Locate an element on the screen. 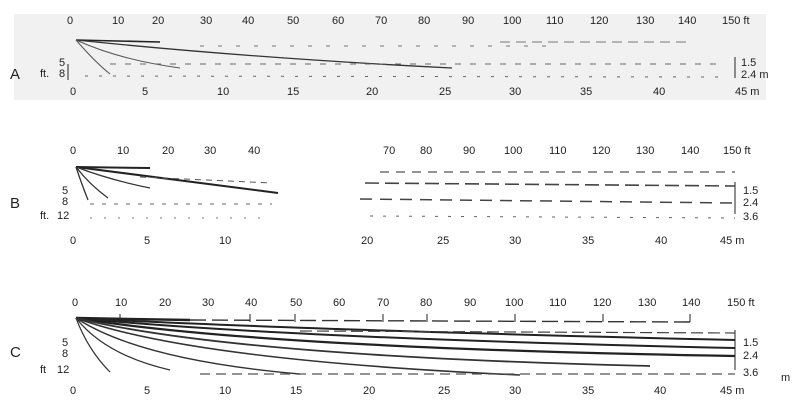 The image size is (800, 400). panel-b-depth-scale: 5 8 ft. 12 1.5 2.4 3.6 is located at coordinates (399, 202).